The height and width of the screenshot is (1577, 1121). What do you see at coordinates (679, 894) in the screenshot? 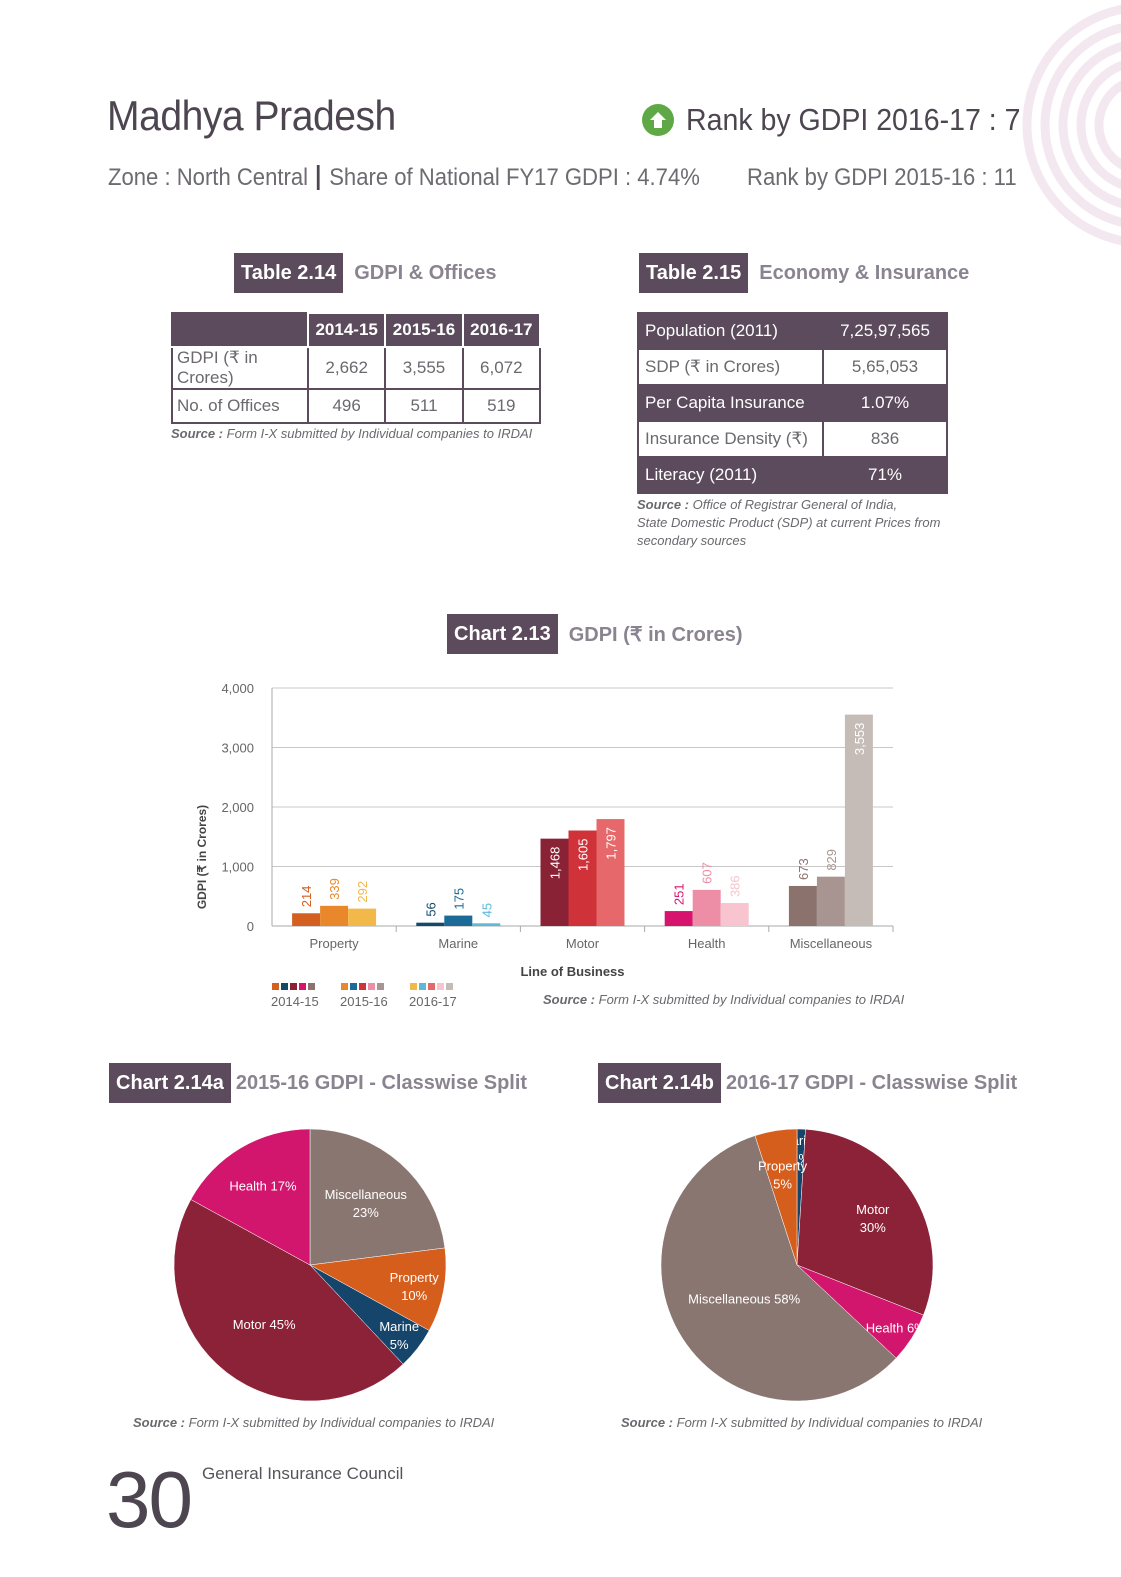
I see `data-label: 251` at bounding box center [679, 894].